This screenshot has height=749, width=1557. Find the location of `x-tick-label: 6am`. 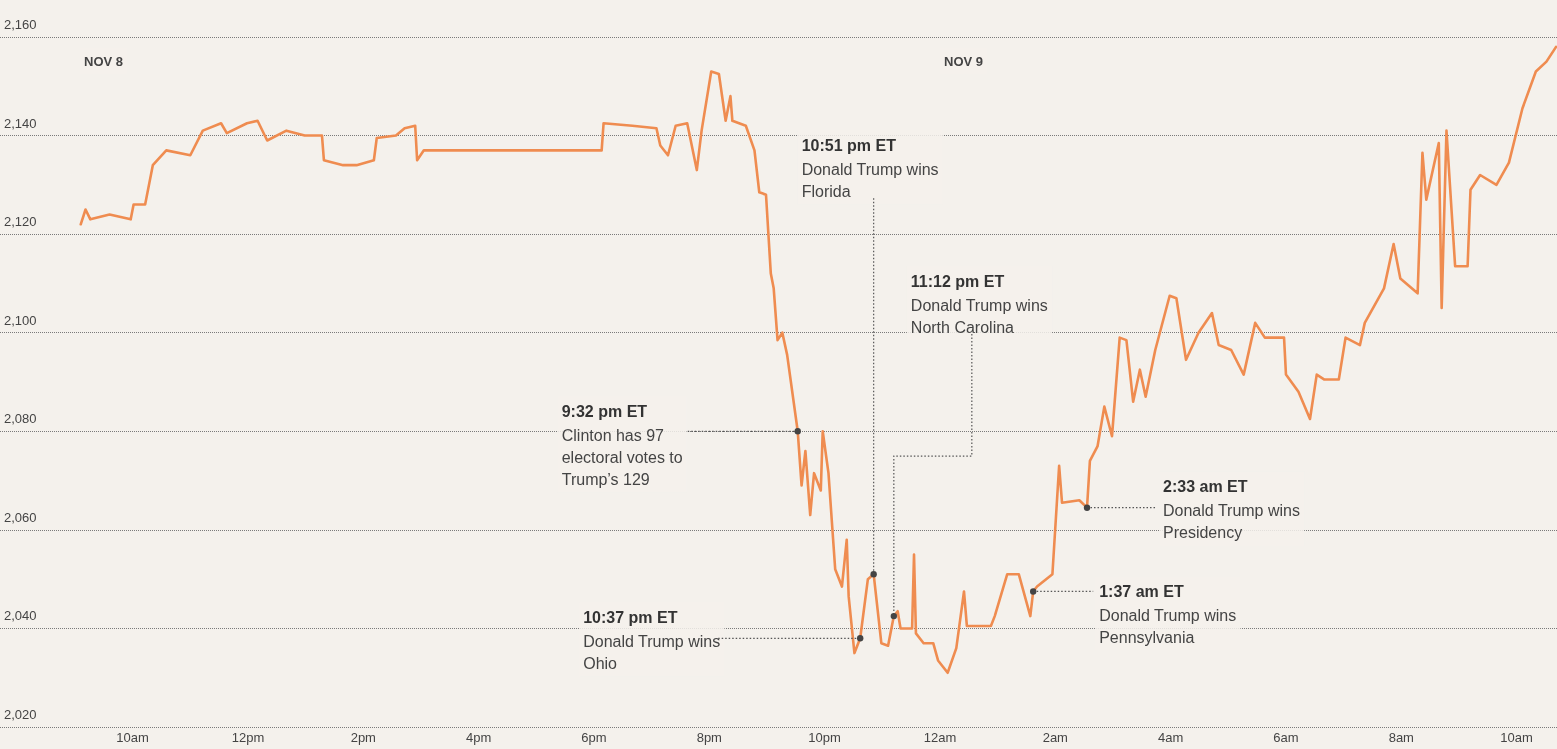

x-tick-label: 6am is located at coordinates (1286, 737).